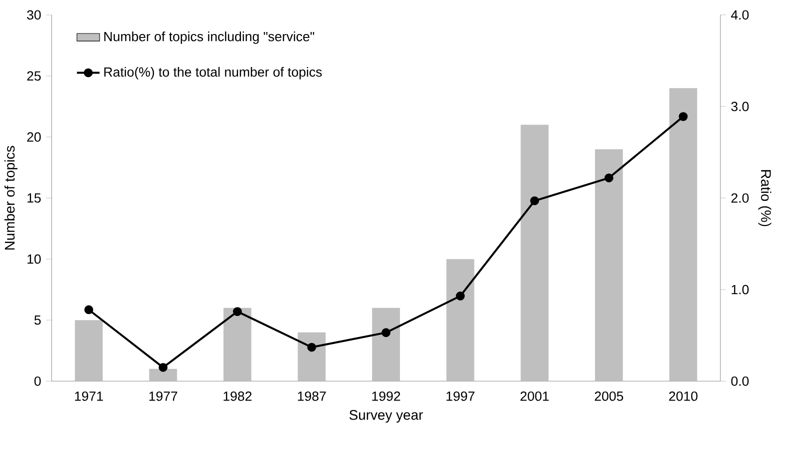 Image resolution: width=800 pixels, height=459 pixels. I want to click on y2-tick-label: 2.0, so click(740, 198).